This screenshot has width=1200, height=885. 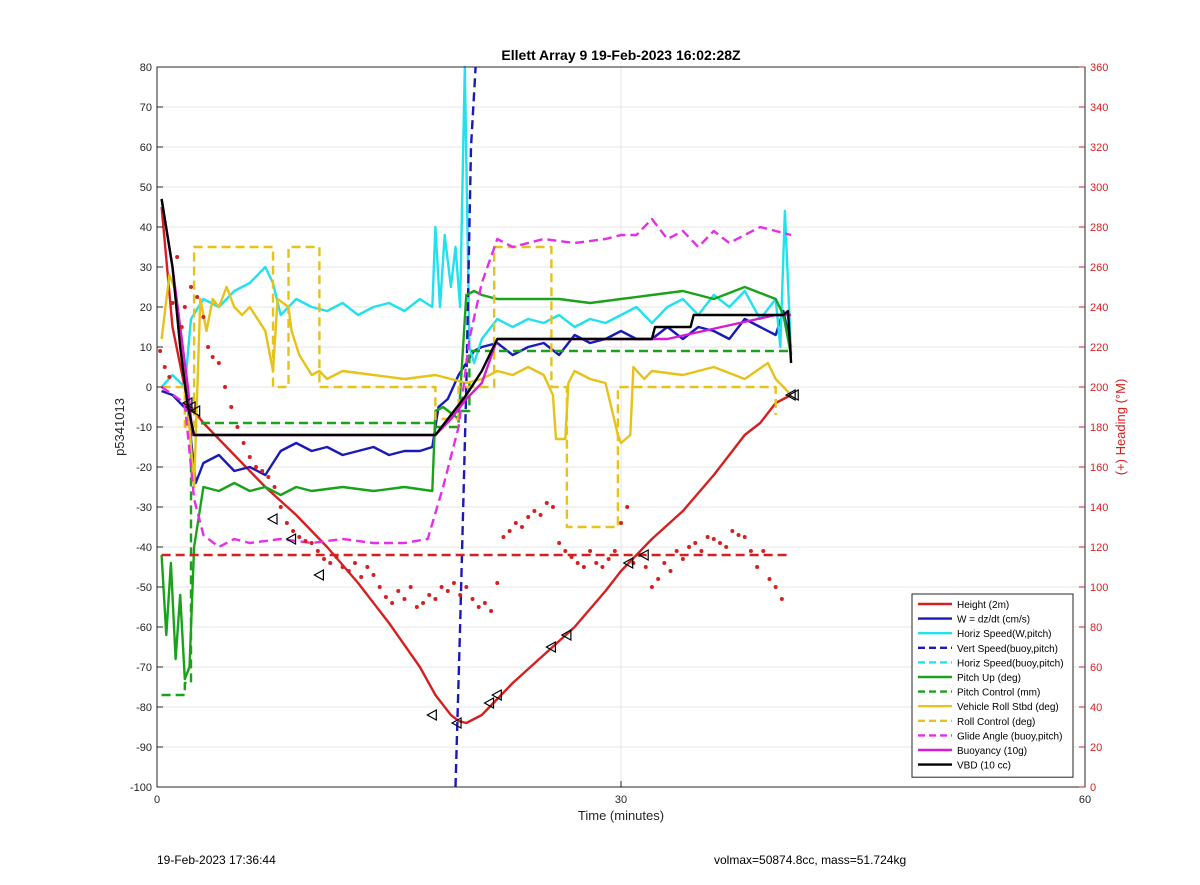 I want to click on y-tick-label: -60, so click(x=144, y=628).